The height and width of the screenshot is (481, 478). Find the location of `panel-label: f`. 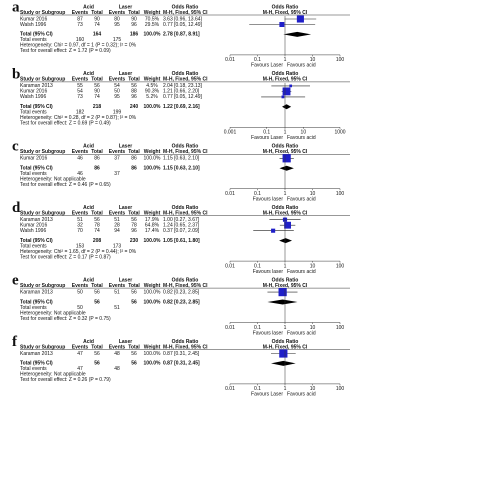

panel-label: f is located at coordinates (15, 342).